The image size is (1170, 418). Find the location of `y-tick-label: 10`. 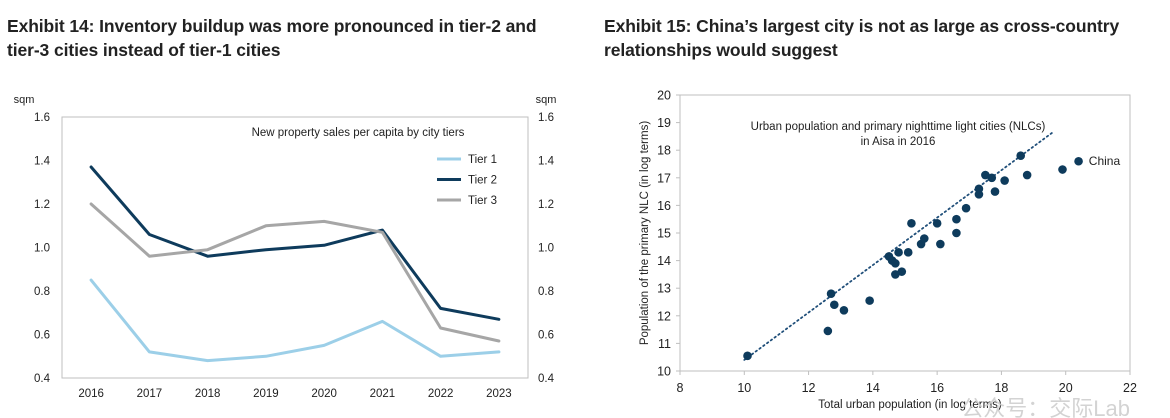

y-tick-label: 10 is located at coordinates (664, 372).